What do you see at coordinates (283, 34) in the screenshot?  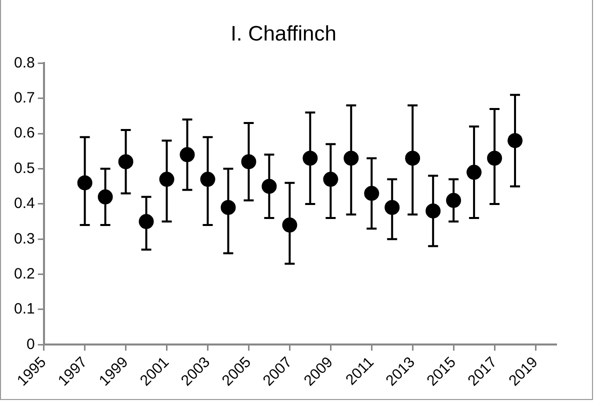 I see `chart-title: I. Chaffinch` at bounding box center [283, 34].